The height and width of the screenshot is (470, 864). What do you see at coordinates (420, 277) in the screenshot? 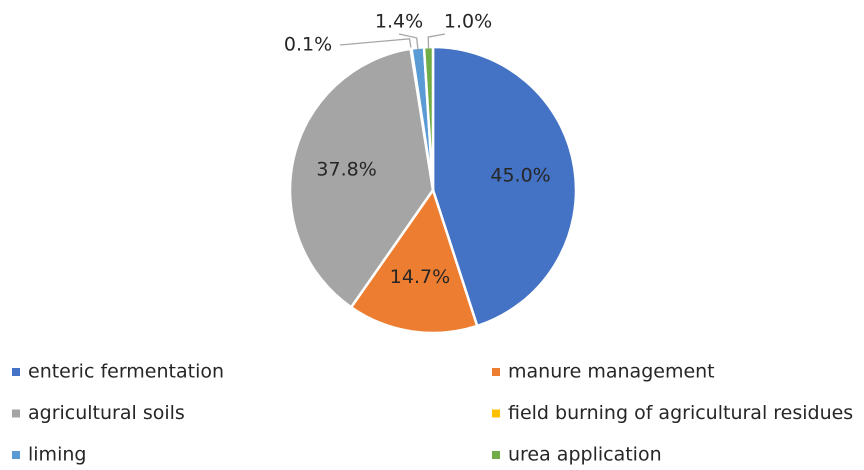
I see `data-label: 14.7%` at bounding box center [420, 277].